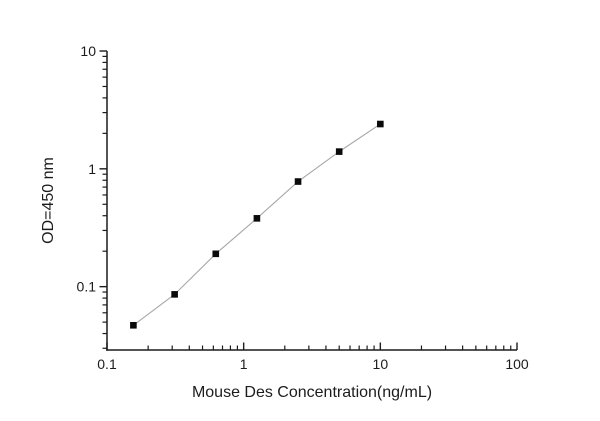 The width and height of the screenshot is (600, 421). What do you see at coordinates (312, 392) in the screenshot?
I see `x-axis-title: Mouse Des Concentration(ng/mL)` at bounding box center [312, 392].